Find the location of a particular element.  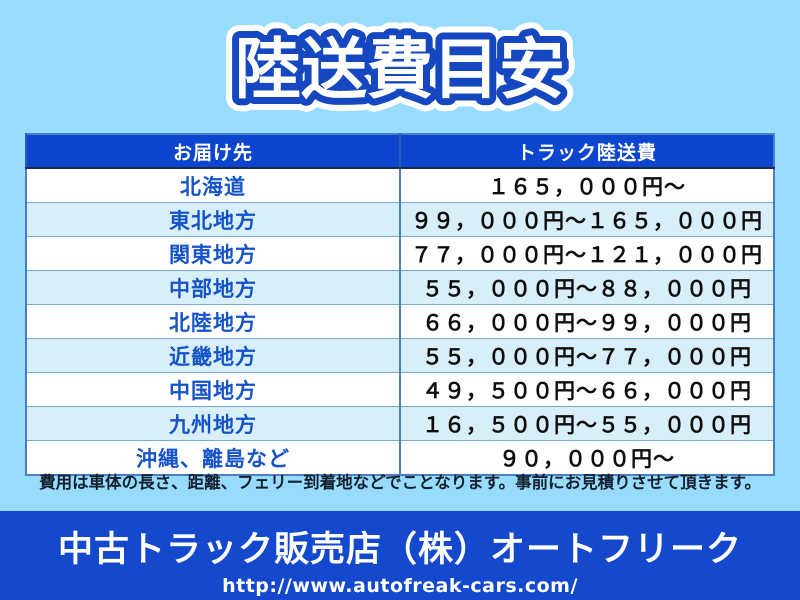

table-row: 中部地方 ５５，０００円～８８，０００円 is located at coordinates (400, 287).